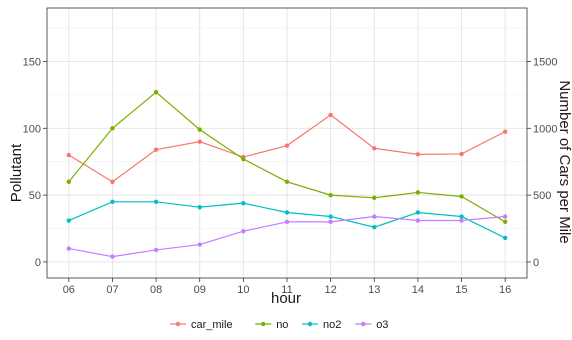 The height and width of the screenshot is (340, 572). I want to click on secondary-y-axis-title: Number of Cars per Mile, so click(564, 161).